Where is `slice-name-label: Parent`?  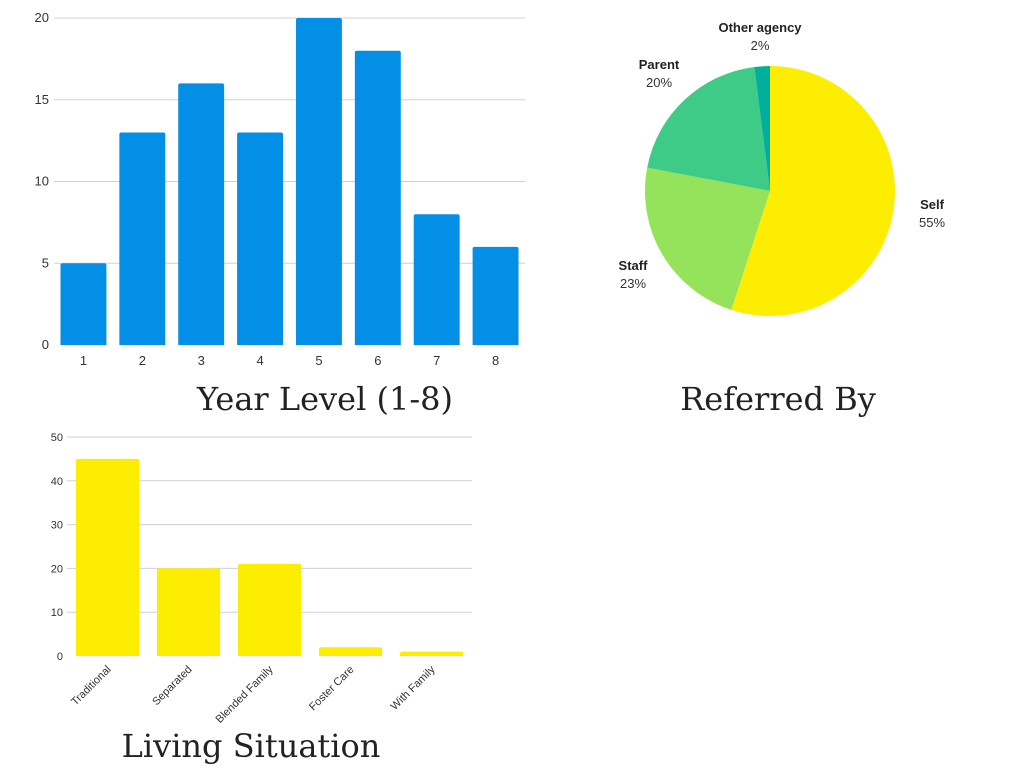
slice-name-label: Parent is located at coordinates (659, 64).